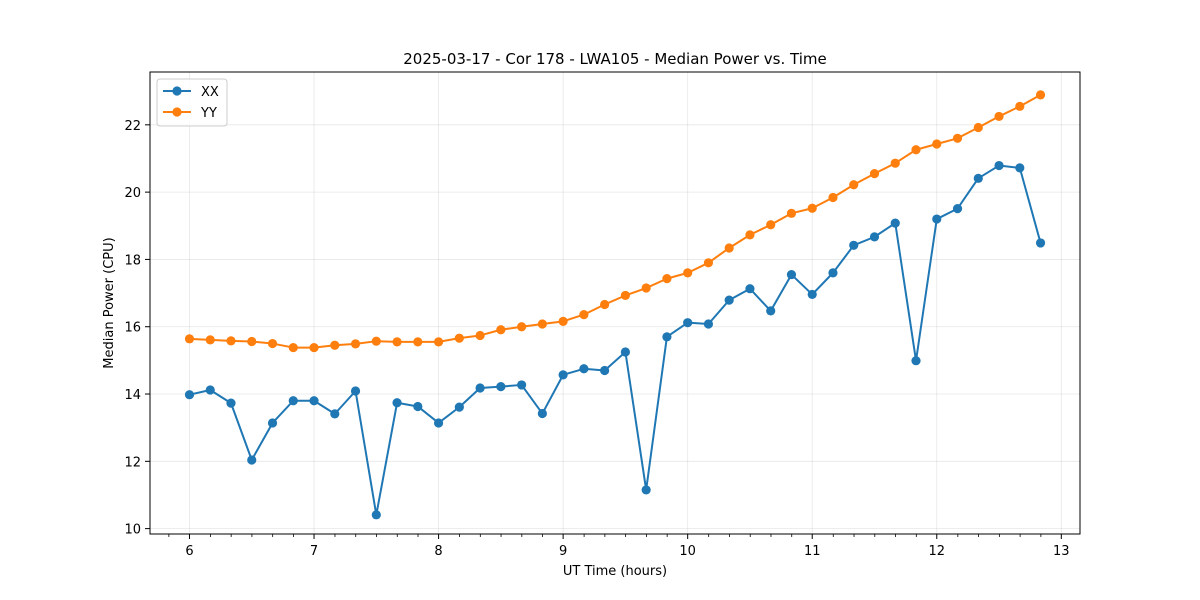 The height and width of the screenshot is (600, 1200). What do you see at coordinates (210, 92) in the screenshot?
I see `legend-label-xx: XX` at bounding box center [210, 92].